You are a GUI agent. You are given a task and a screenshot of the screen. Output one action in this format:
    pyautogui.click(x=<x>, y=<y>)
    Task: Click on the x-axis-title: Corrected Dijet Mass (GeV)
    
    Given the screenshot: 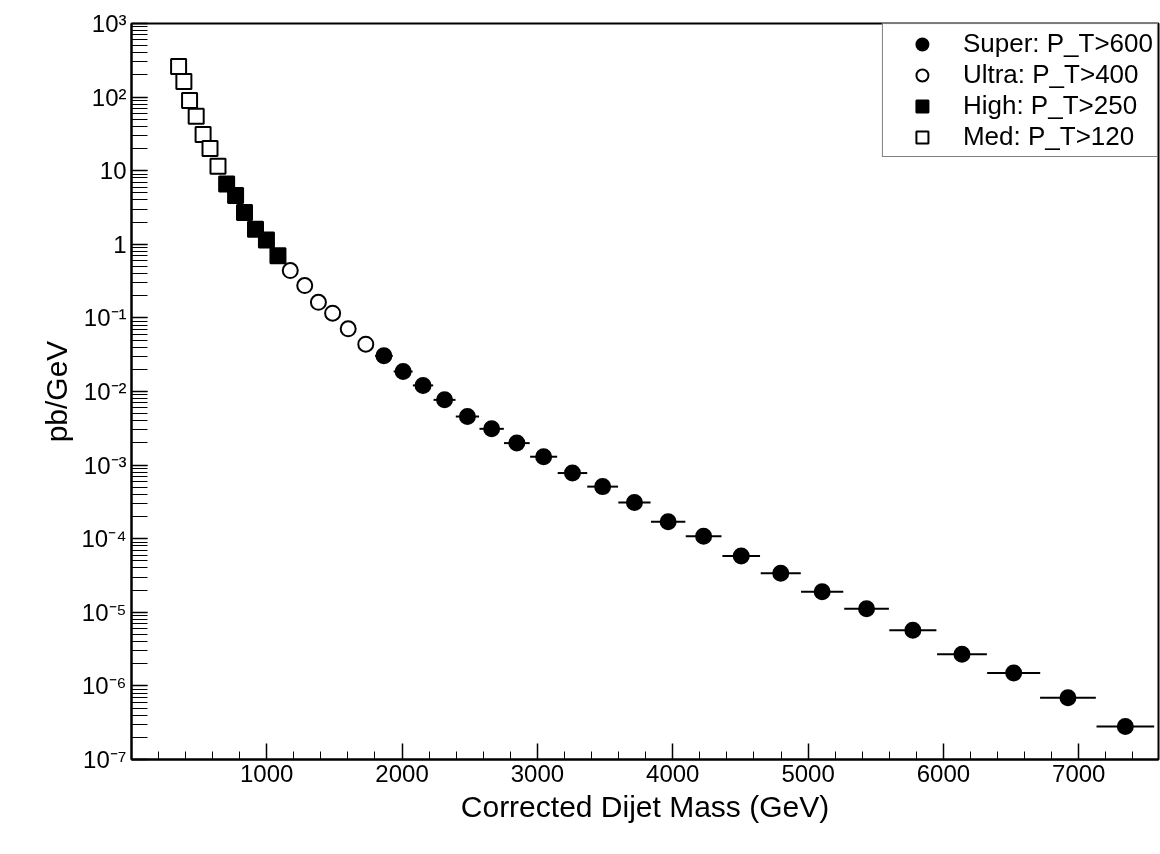 What is the action you would take?
    pyautogui.click(x=645, y=806)
    